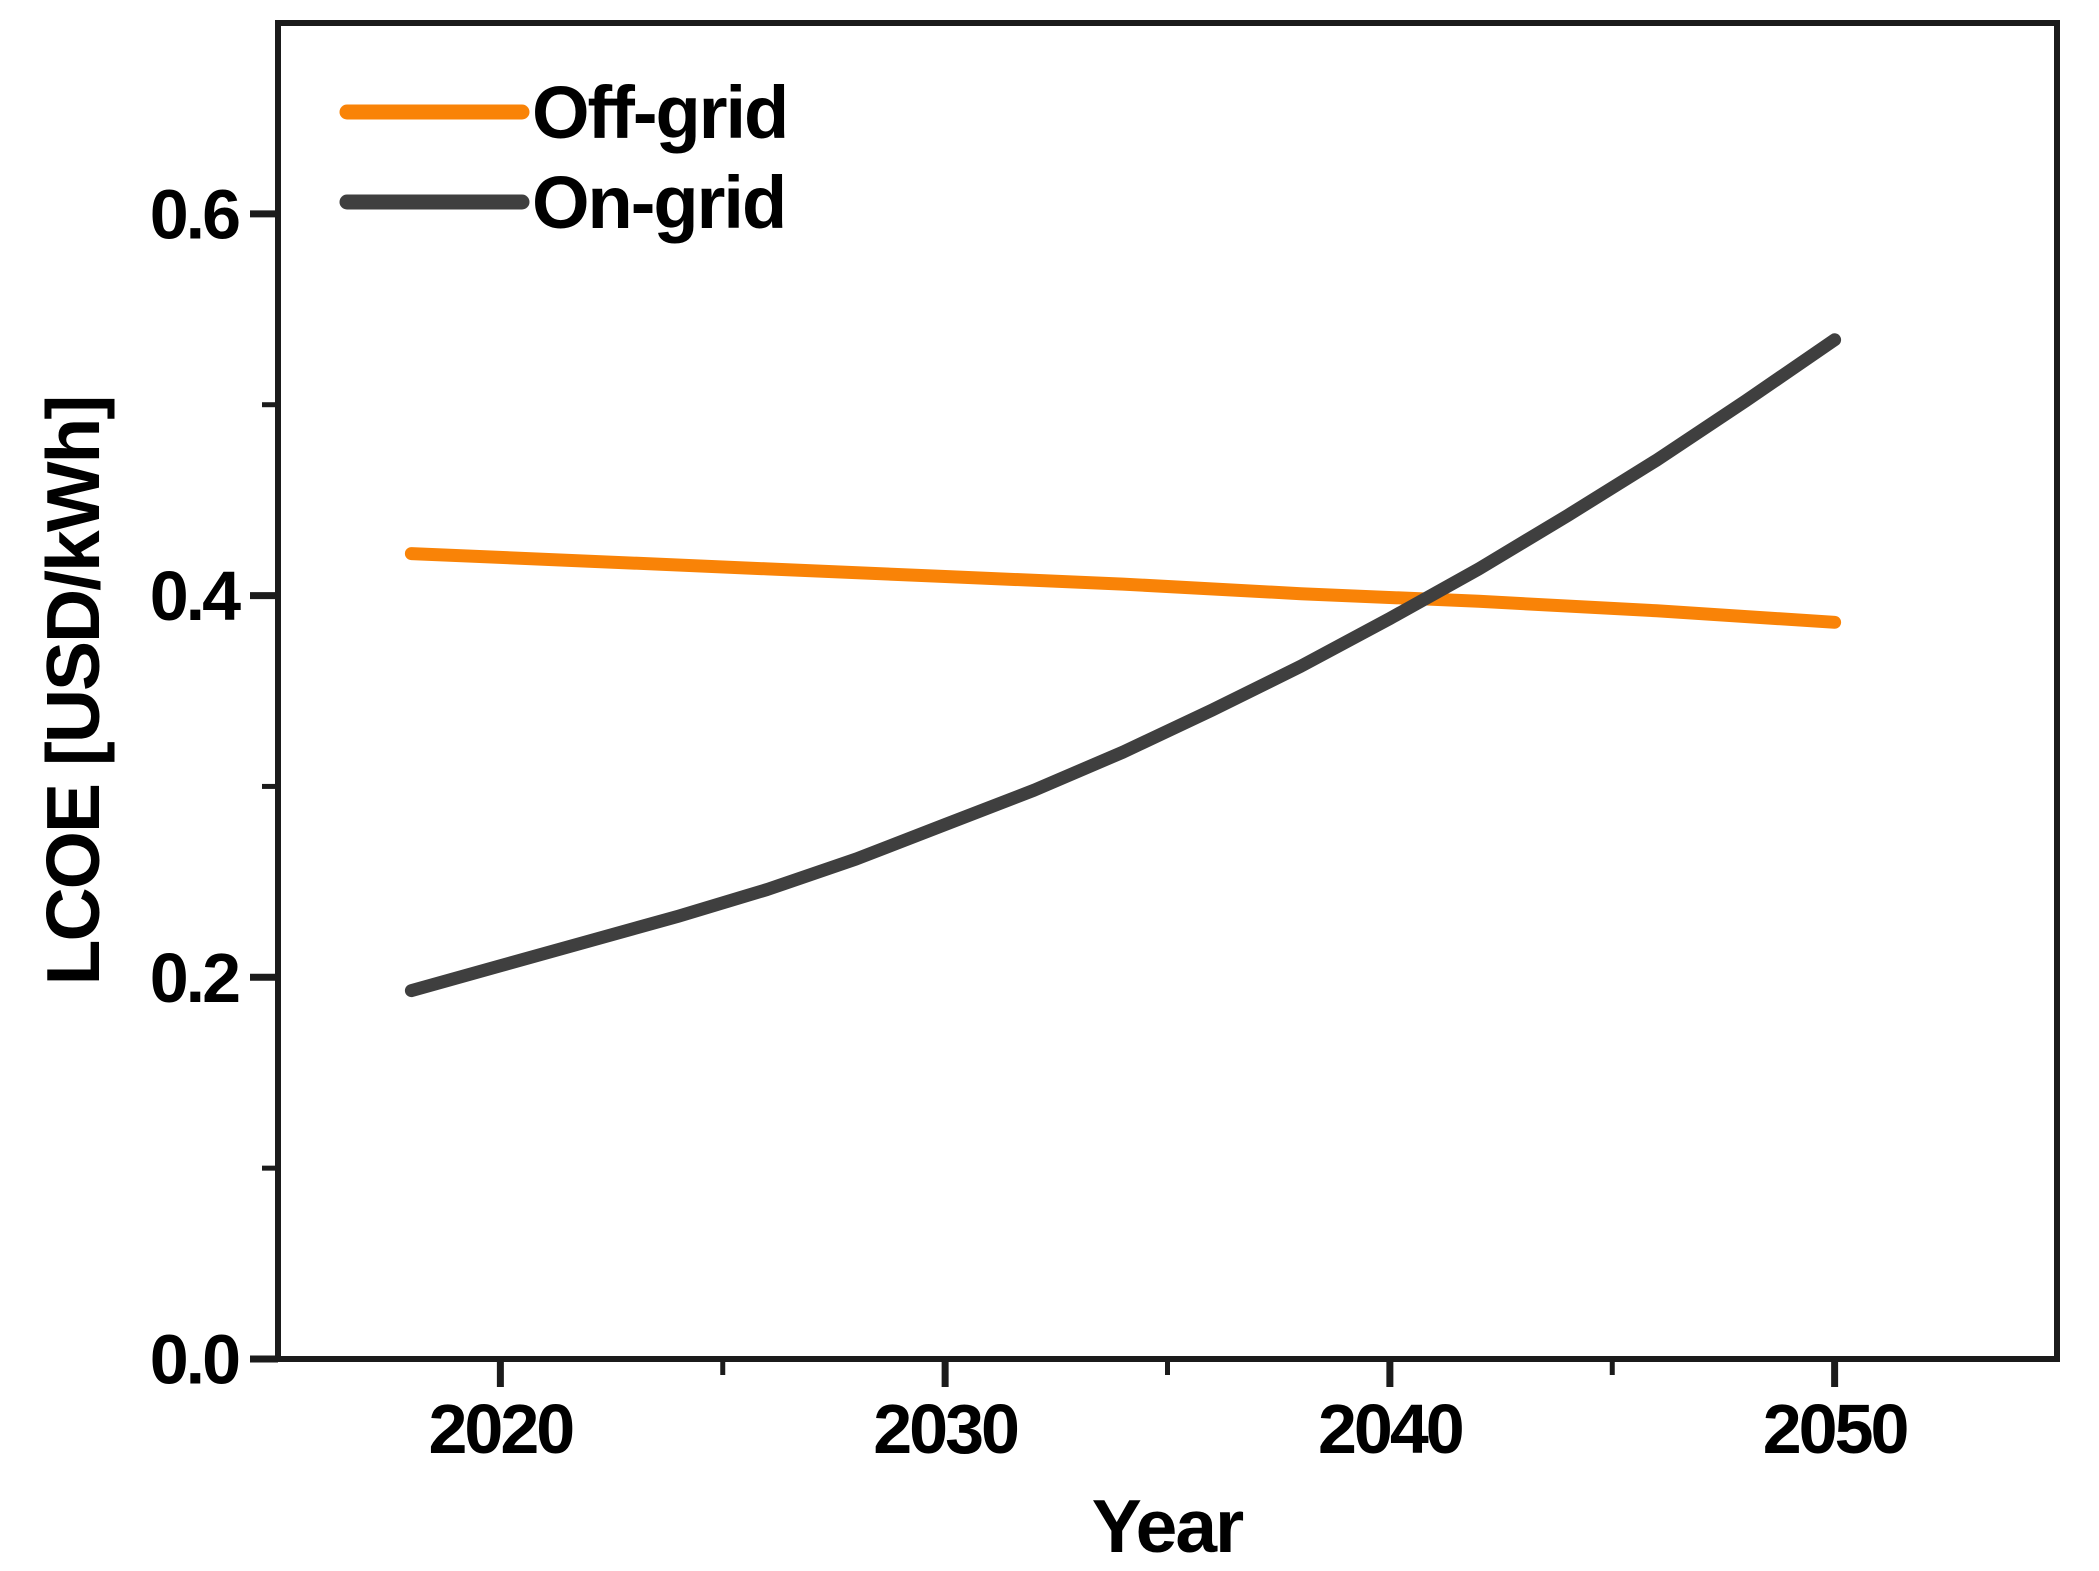 This screenshot has height=1571, width=2099. I want to click on x-axis: 2020 2030 2040 2050, so click(1170, 1413).